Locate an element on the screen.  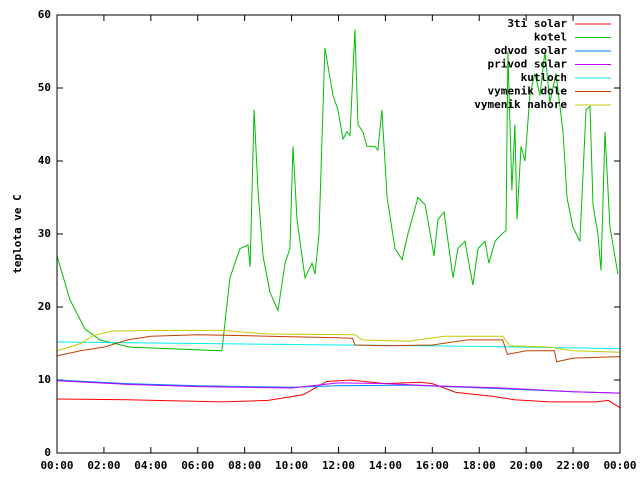
legend-label: vymenik nahore is located at coordinates (520, 104).